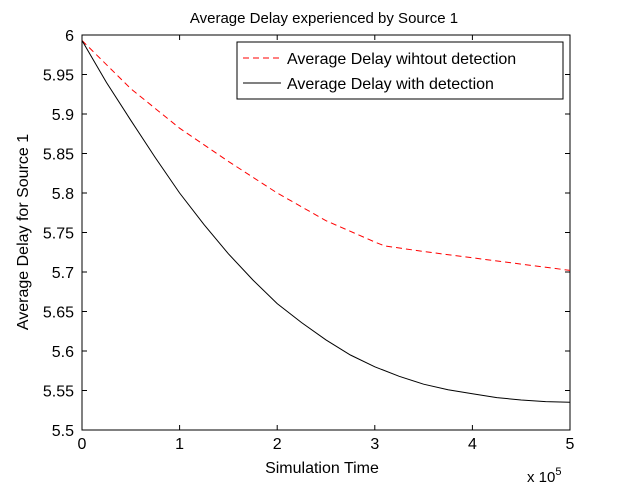  Describe the element at coordinates (401, 59) in the screenshot. I see `legend-label-without-detection: Average Delay wihtout detection` at that location.